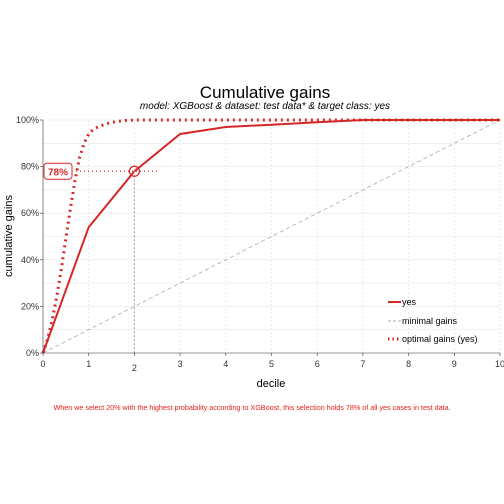 Image resolution: width=504 pixels, height=504 pixels. What do you see at coordinates (408, 364) in the screenshot?
I see `x-tick-label: 8` at bounding box center [408, 364].